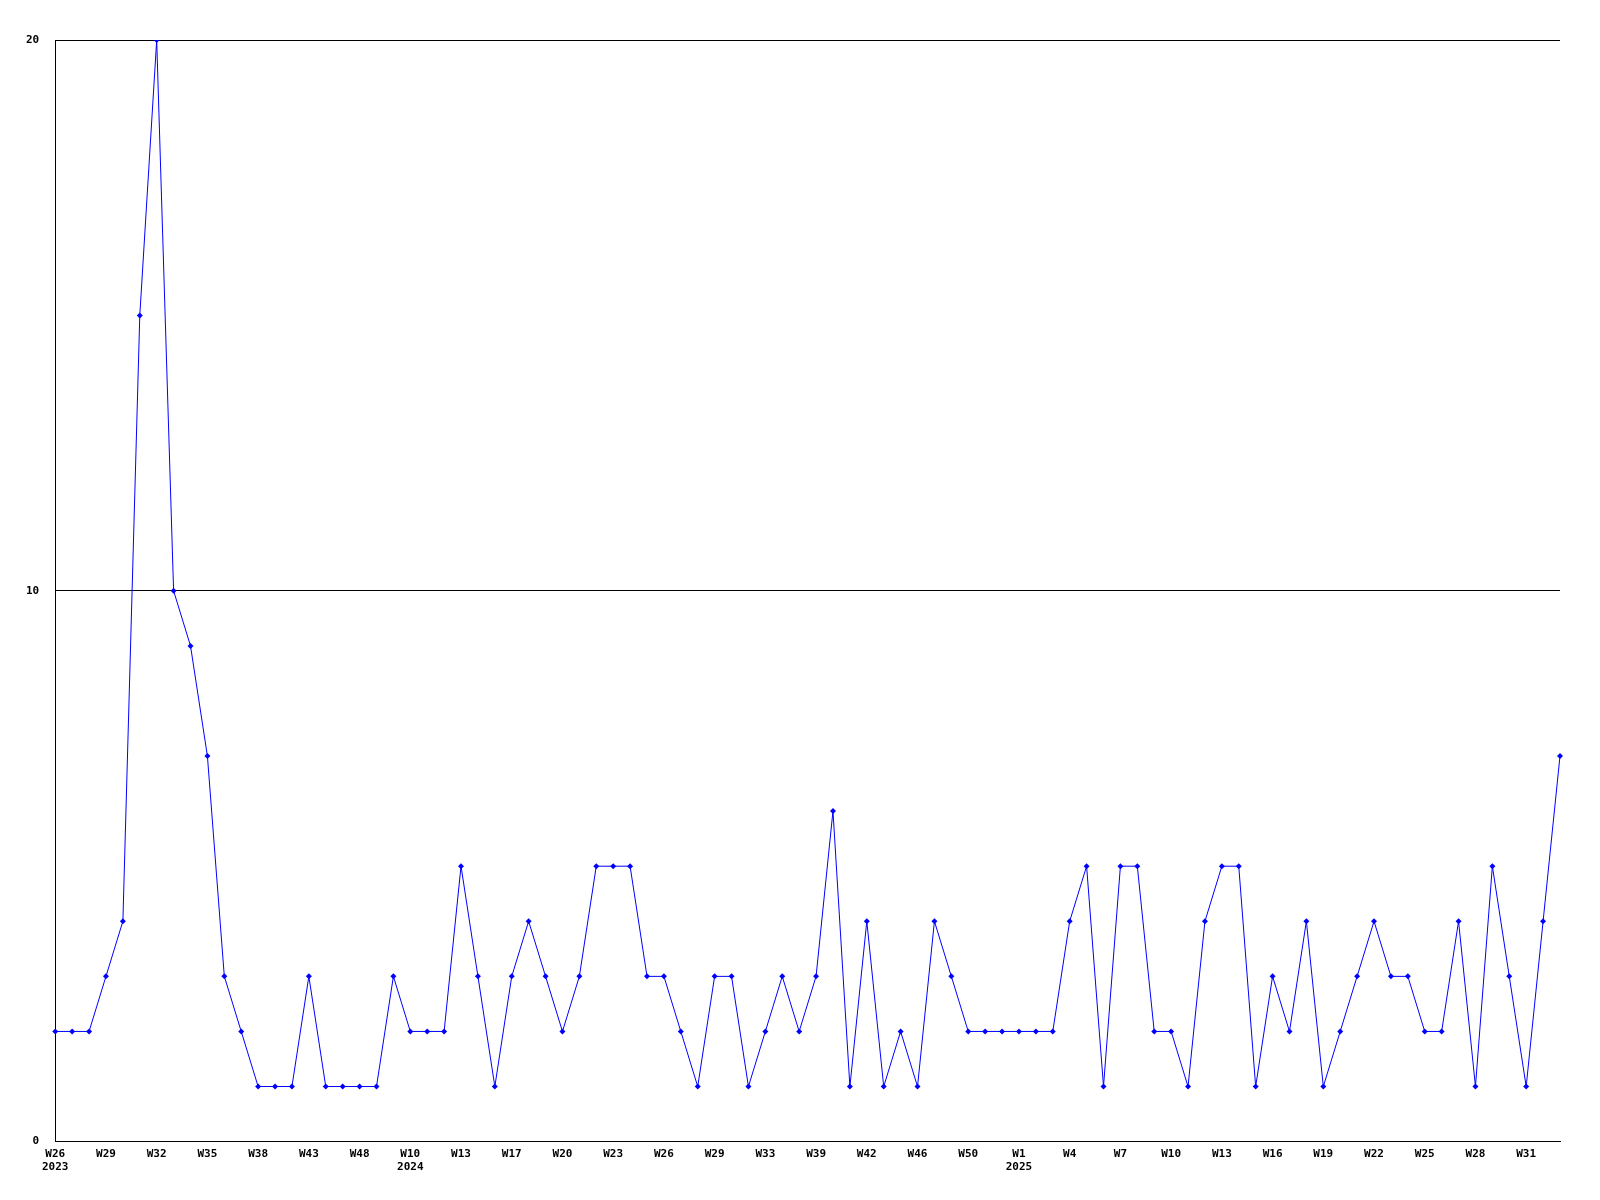  Describe the element at coordinates (917, 1154) in the screenshot. I see `x-tick-label: W46` at that location.